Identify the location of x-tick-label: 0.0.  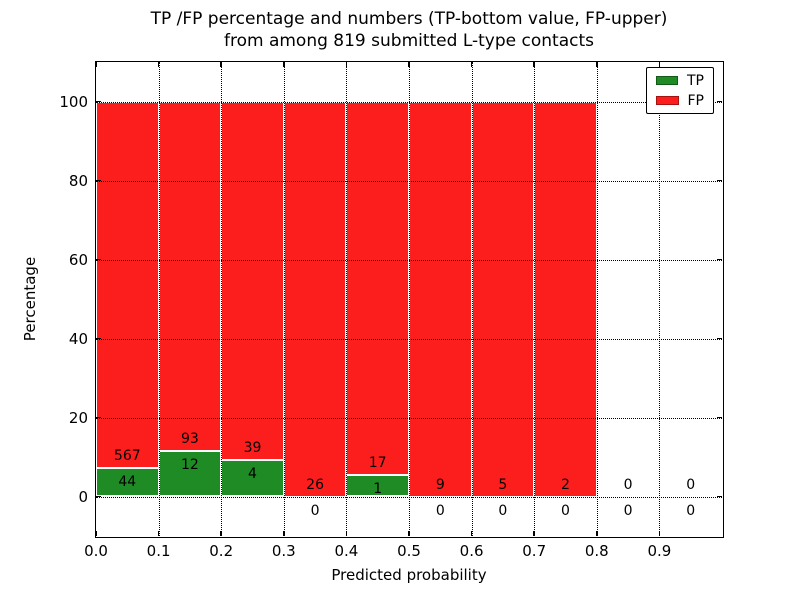
(96, 551).